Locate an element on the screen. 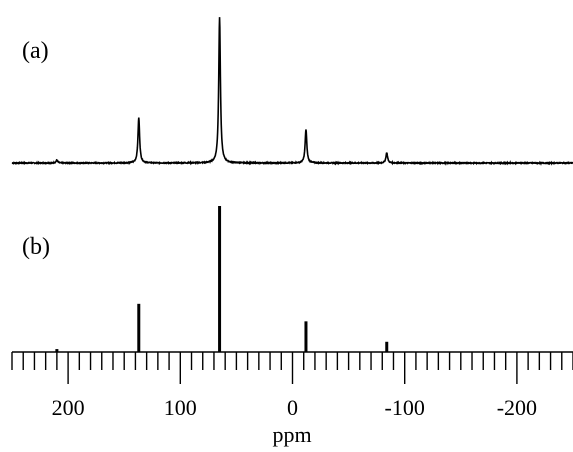 Image resolution: width=573 pixels, height=452 pixels. x-tick-label: 100 is located at coordinates (180, 407).